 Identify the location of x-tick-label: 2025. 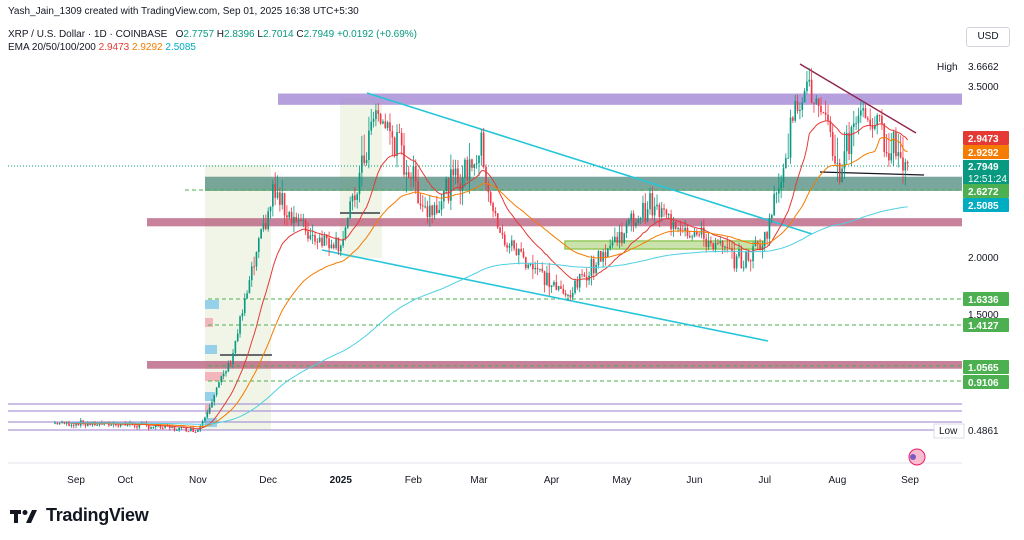
(341, 480).